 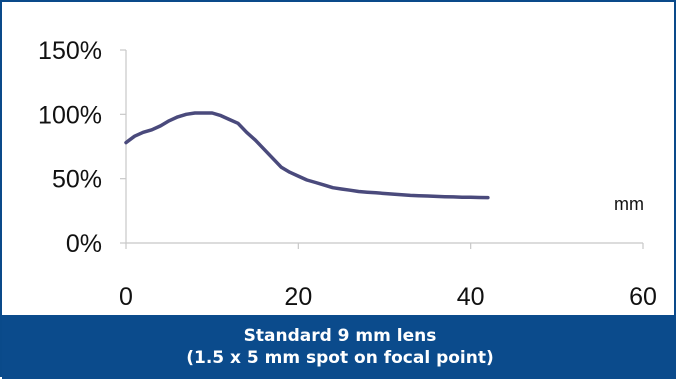 What do you see at coordinates (126, 297) in the screenshot?
I see `x-tick-label: 0` at bounding box center [126, 297].